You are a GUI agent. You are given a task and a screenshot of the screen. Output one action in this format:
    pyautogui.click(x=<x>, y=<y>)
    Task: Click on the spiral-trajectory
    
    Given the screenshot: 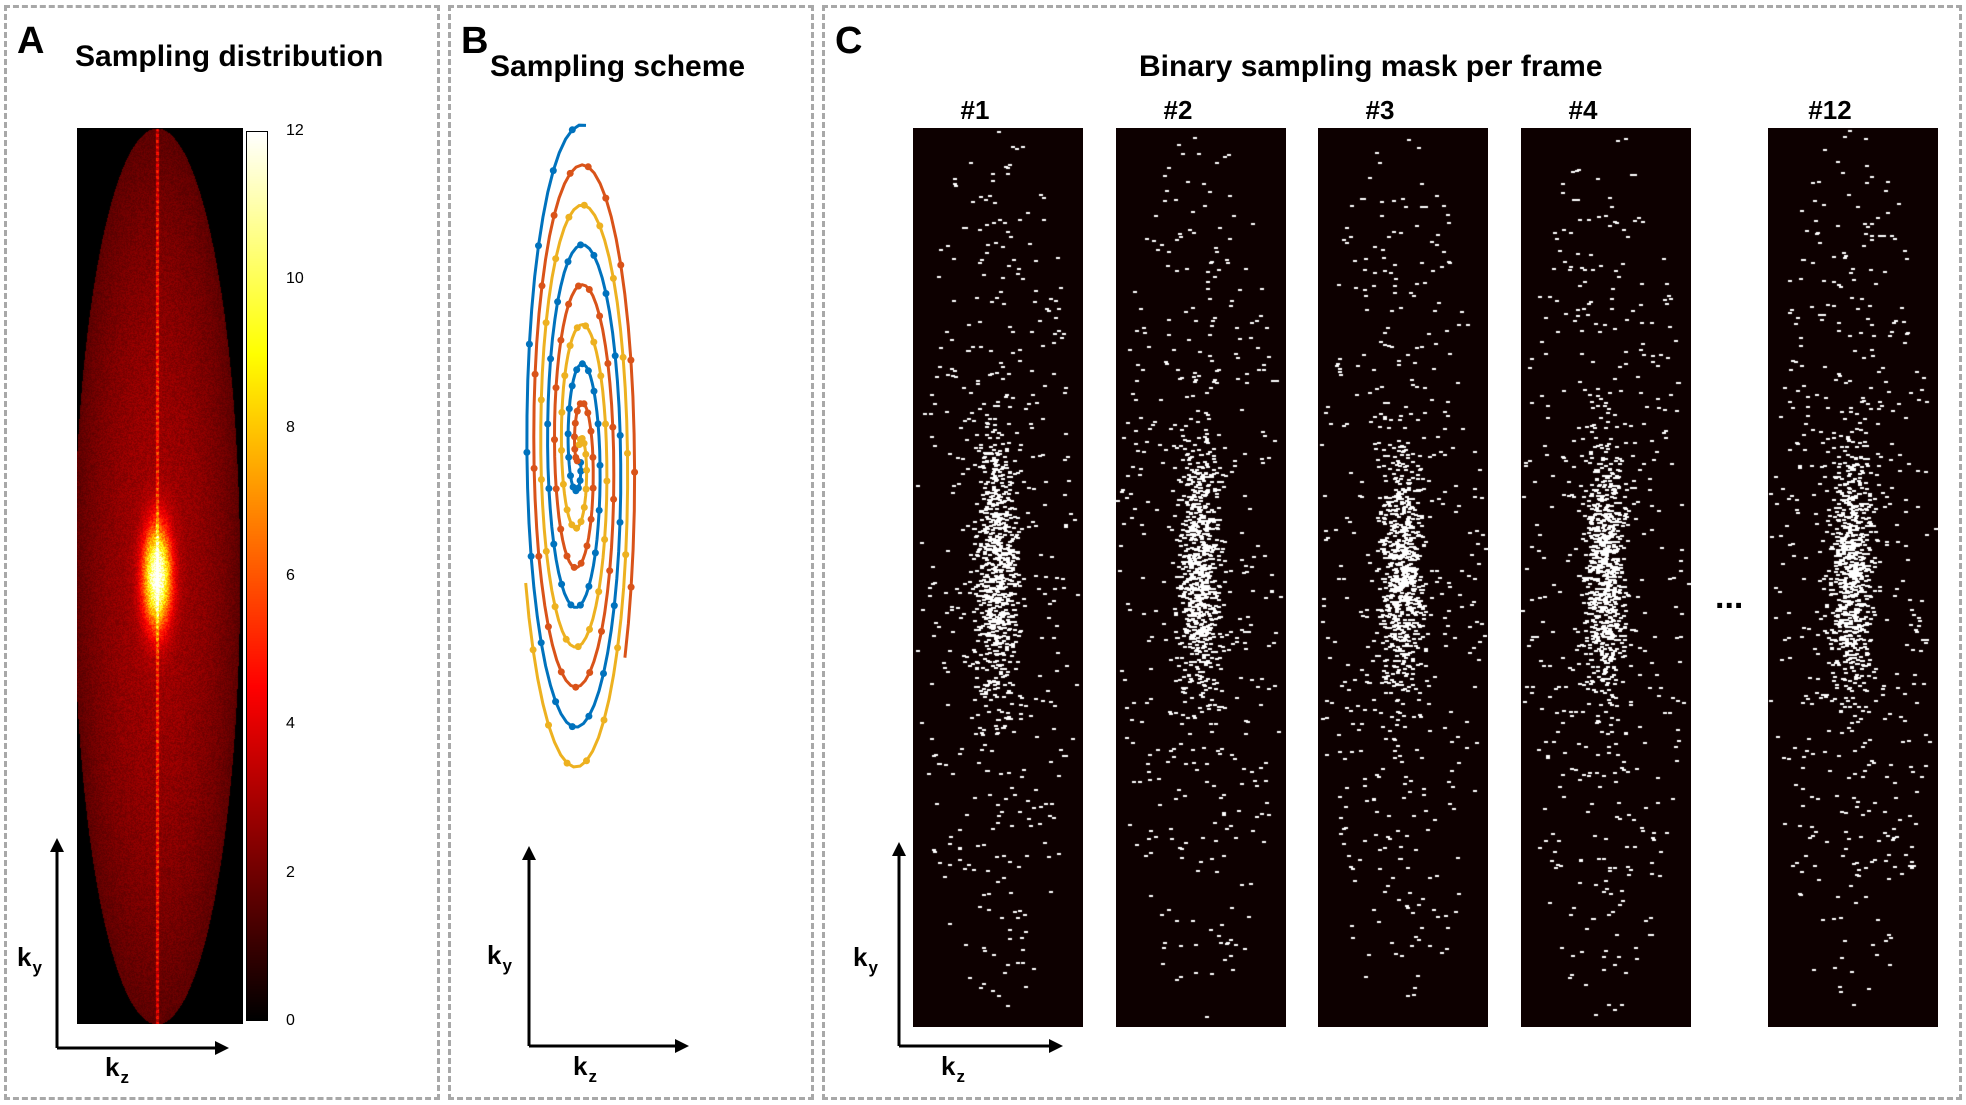 What is the action you would take?
    pyautogui.click(x=574, y=426)
    